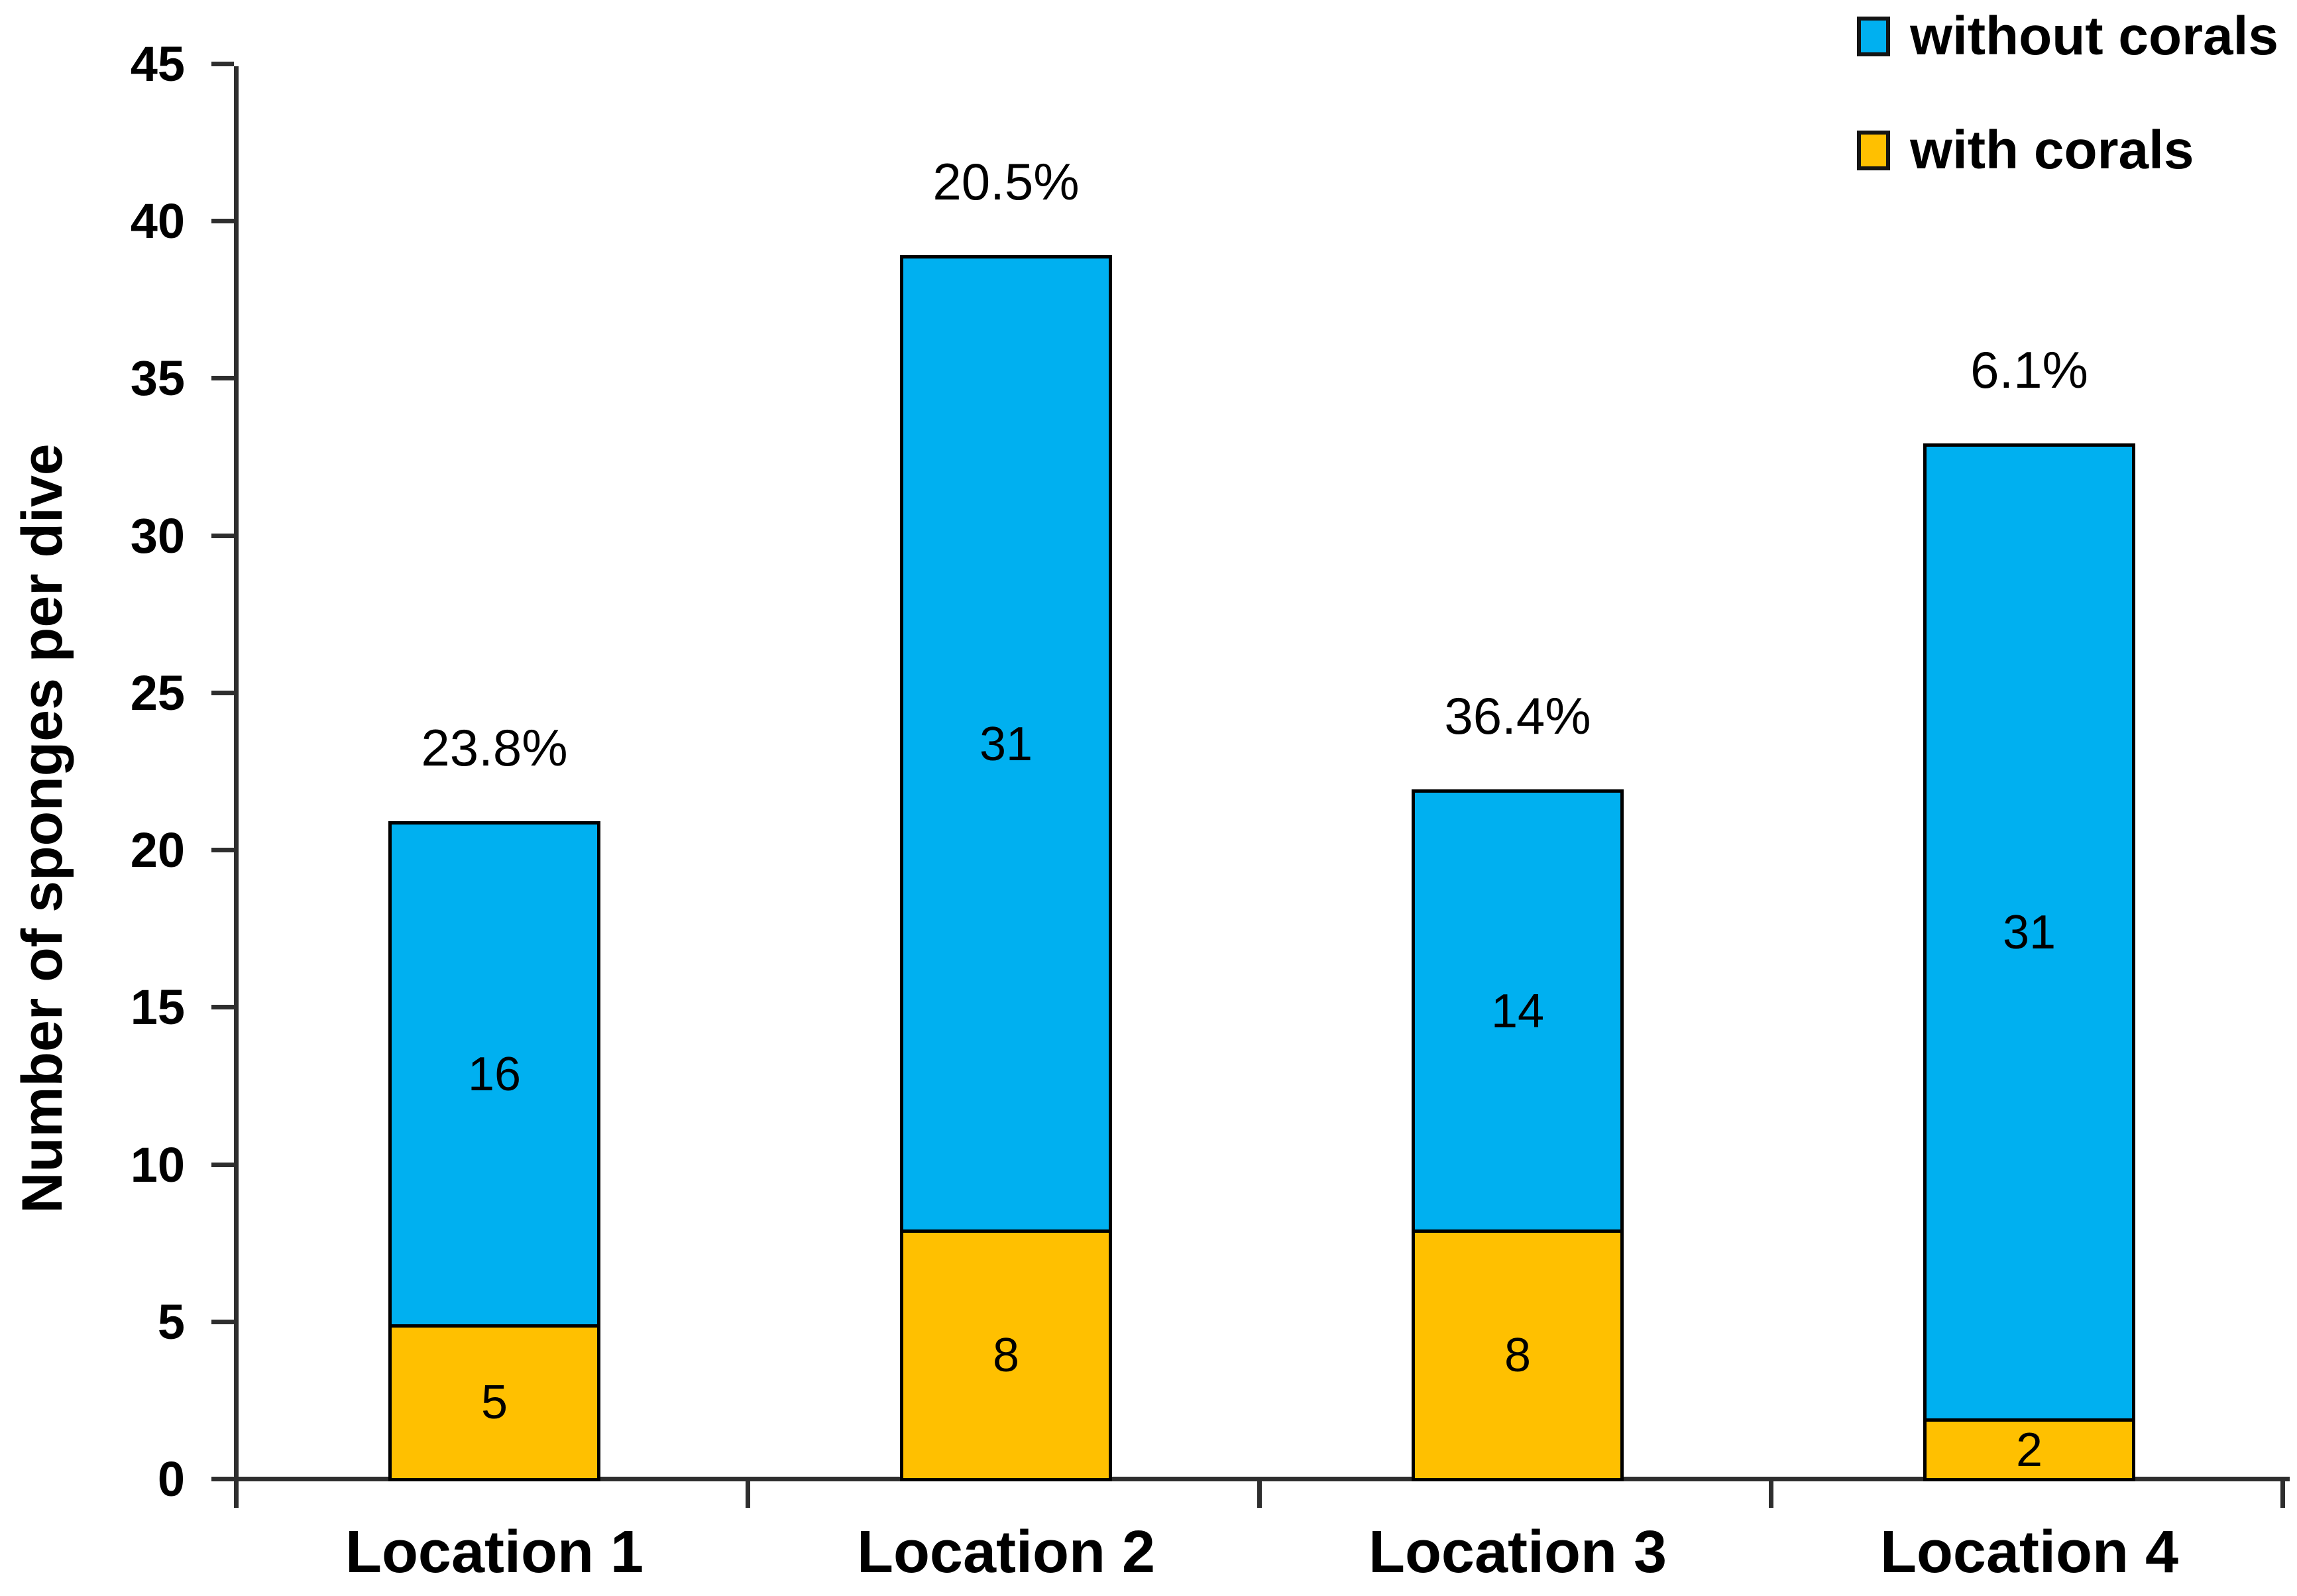  What do you see at coordinates (157, 692) in the screenshot?
I see `y-tick-label: 25` at bounding box center [157, 692].